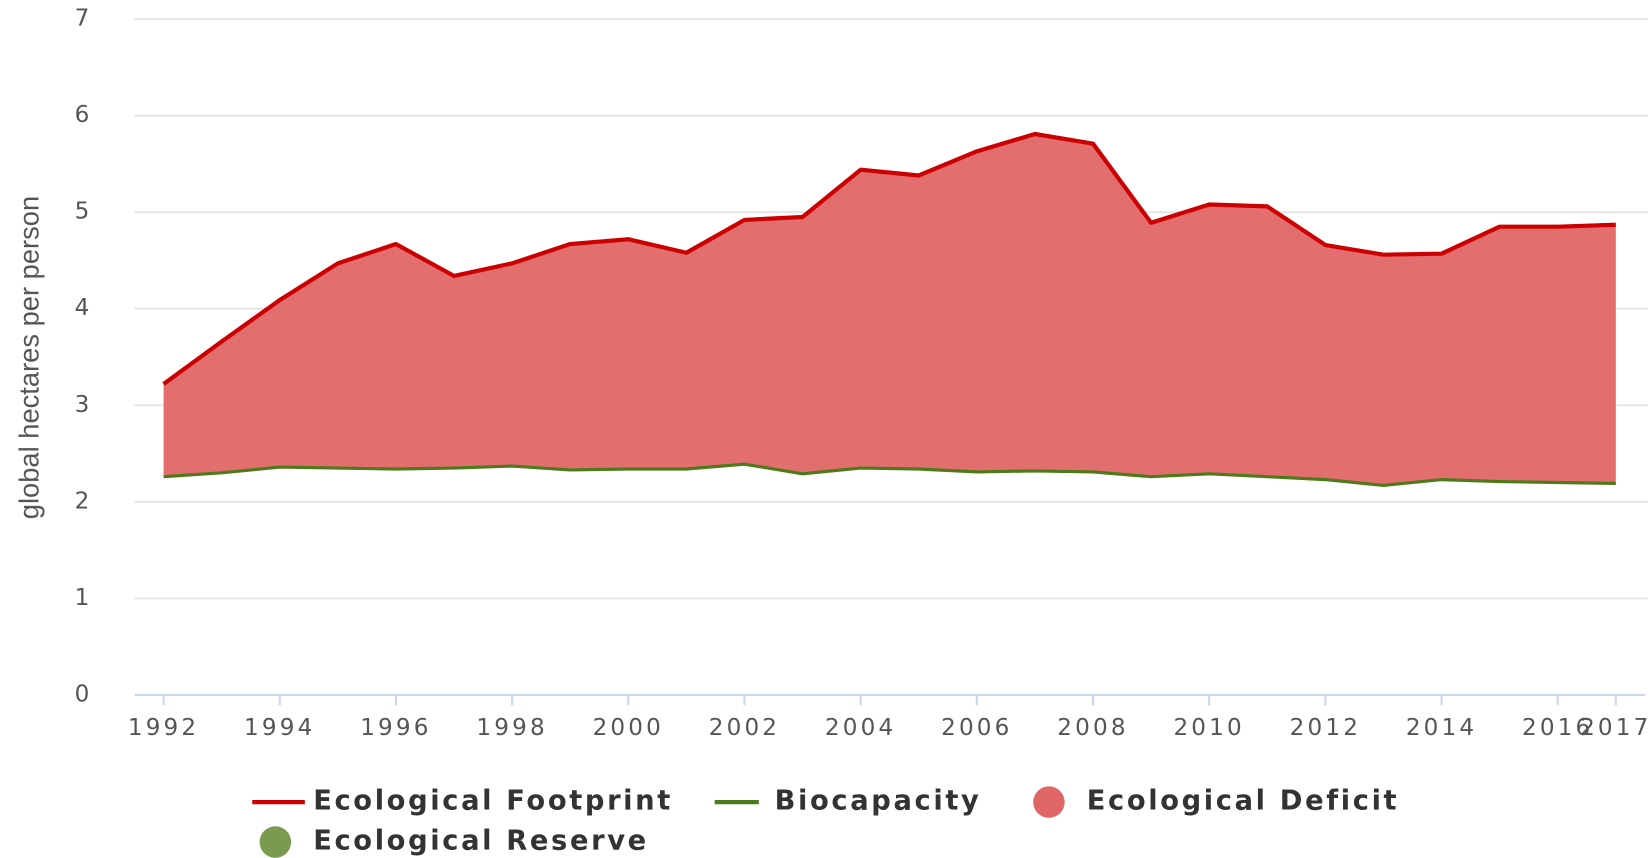 Image resolution: width=1648 pixels, height=858 pixels. Describe the element at coordinates (511, 728) in the screenshot. I see `x-tick-label: 1998` at that location.